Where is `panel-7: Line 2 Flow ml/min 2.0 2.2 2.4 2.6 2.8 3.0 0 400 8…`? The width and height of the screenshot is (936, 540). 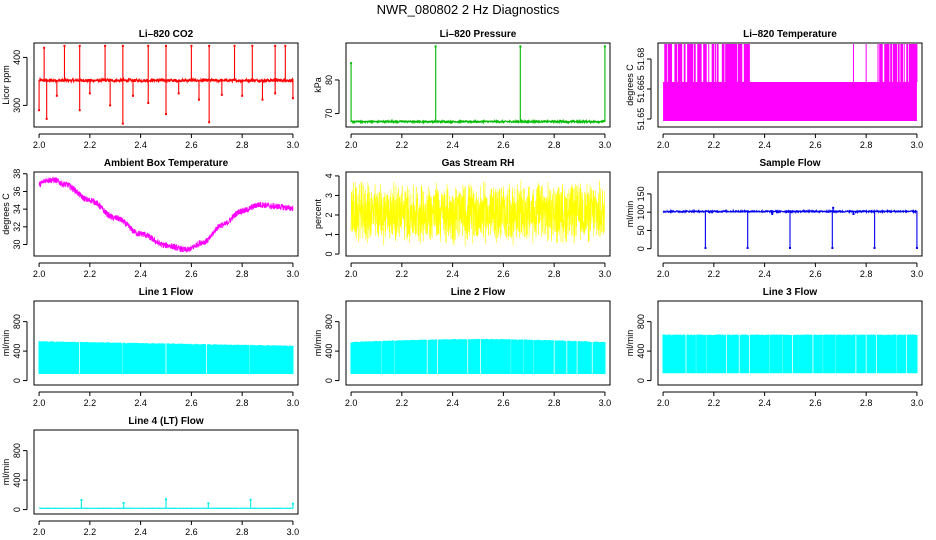
panel-7: Line 2 Flow ml/min 2.0 2.2 2.4 2.6 2.8 3.0 0 400 8… is located at coordinates (462, 347).